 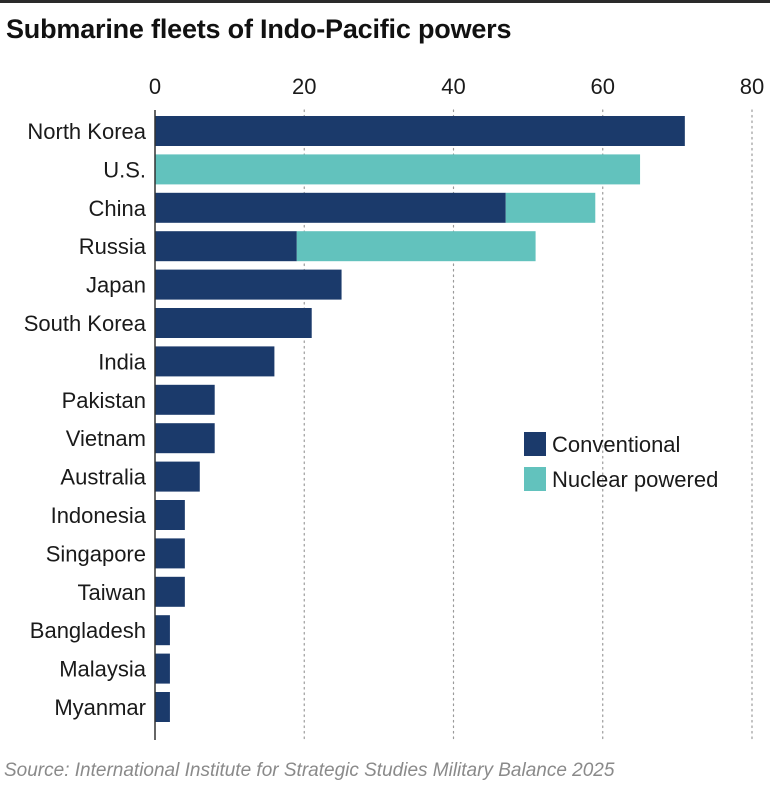 What do you see at coordinates (103, 669) in the screenshot?
I see `category-label-malaysia: Malaysia` at bounding box center [103, 669].